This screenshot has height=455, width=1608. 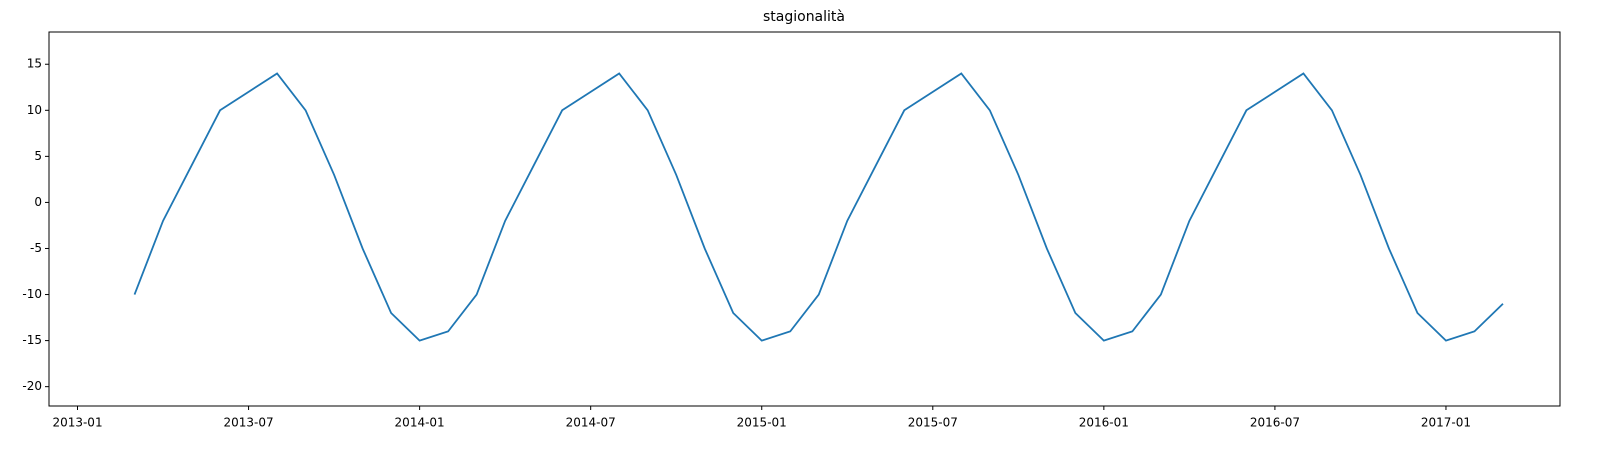 What do you see at coordinates (32, 340) in the screenshot?
I see `y-tick-label: -15` at bounding box center [32, 340].